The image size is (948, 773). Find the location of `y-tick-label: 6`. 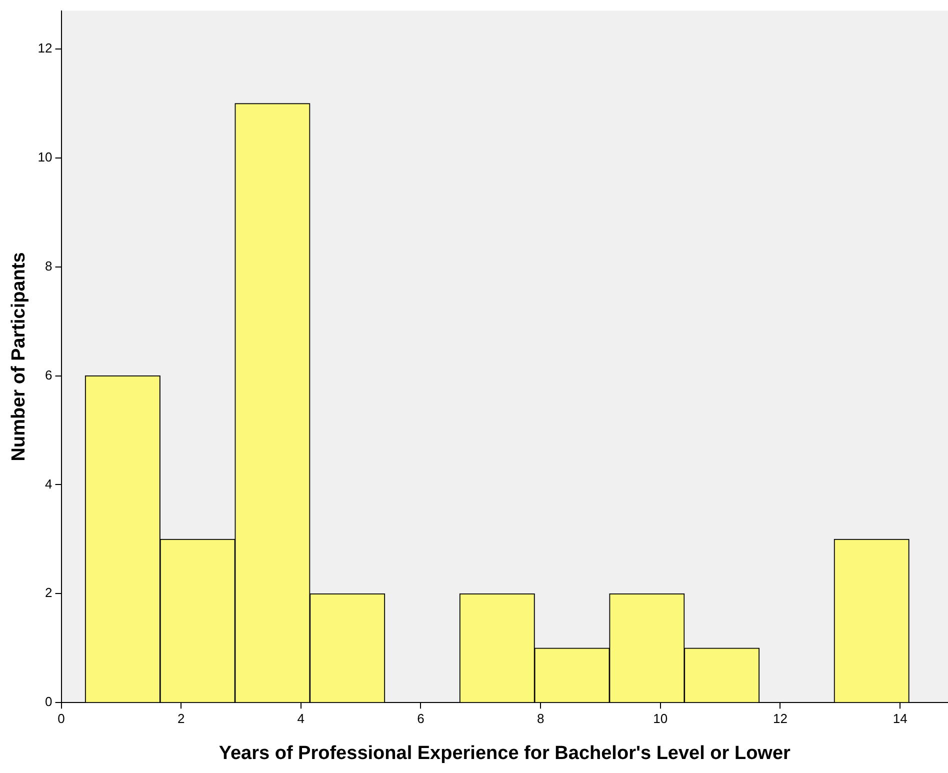

y-tick-label: 6 is located at coordinates (48, 374).